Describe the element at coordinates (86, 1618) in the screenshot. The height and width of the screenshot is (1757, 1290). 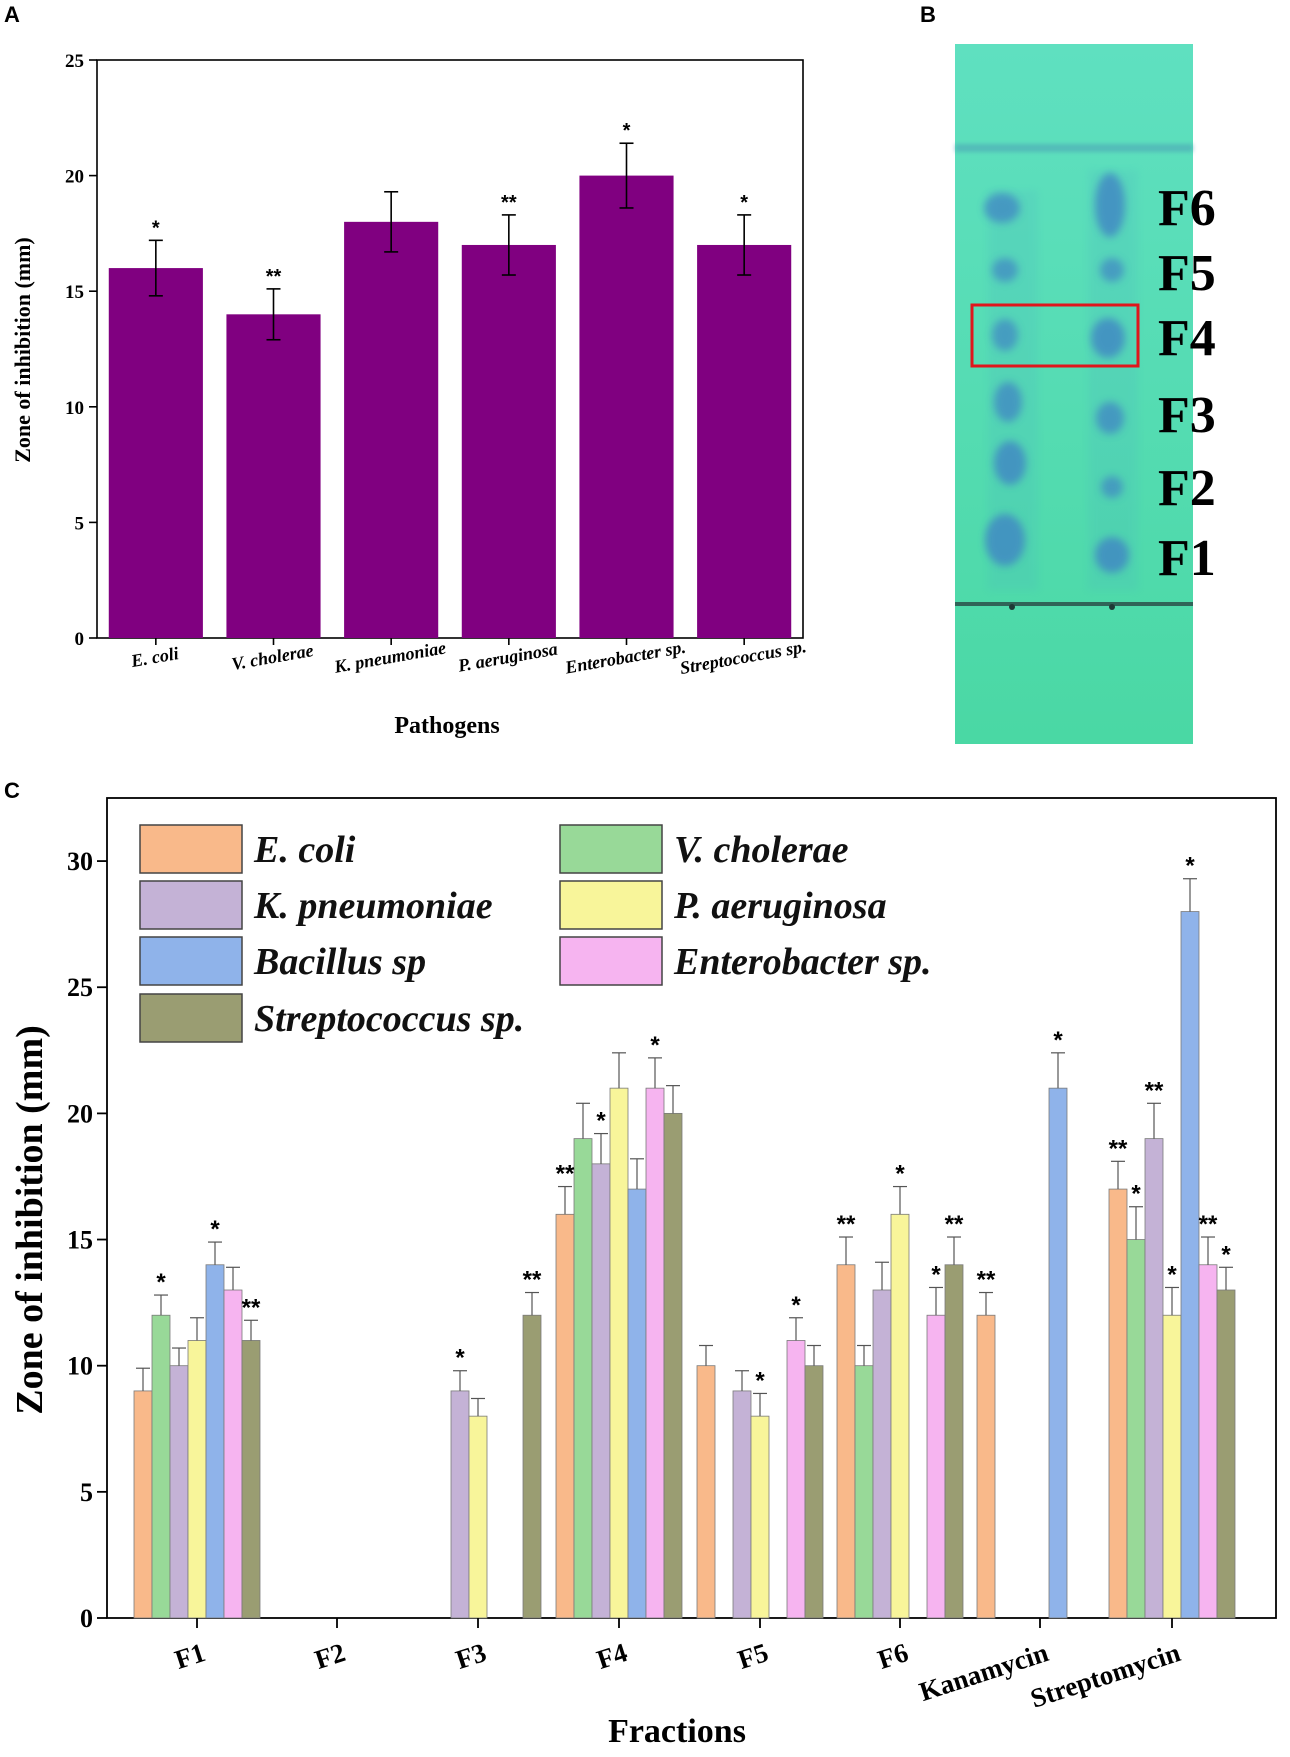
I see `chart-c-y-tick-label-0: 0` at that location.